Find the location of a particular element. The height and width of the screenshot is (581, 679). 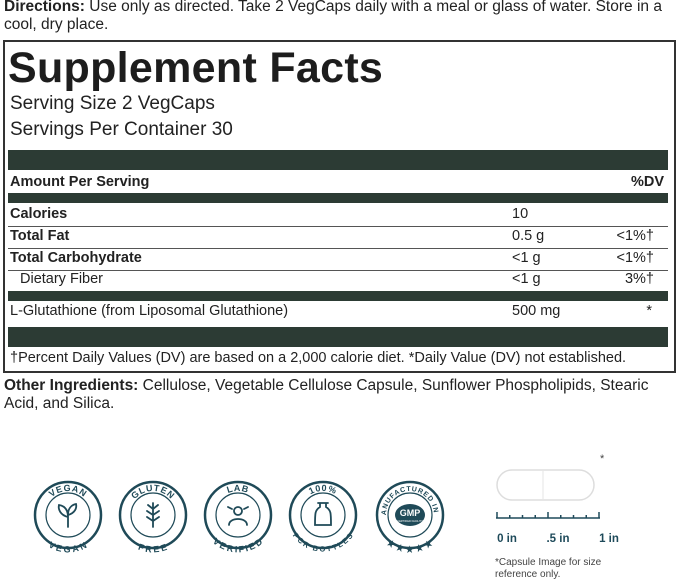

nutrient-row: Dietary Fiber <1 g 3%† is located at coordinates (339, 281).